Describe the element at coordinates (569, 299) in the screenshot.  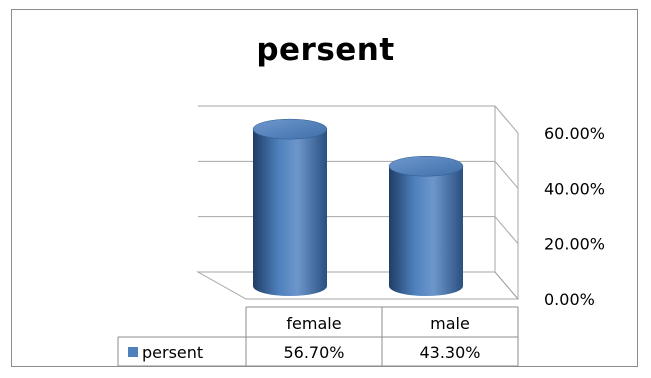
I see `y-tick-label: 0.00%` at that location.